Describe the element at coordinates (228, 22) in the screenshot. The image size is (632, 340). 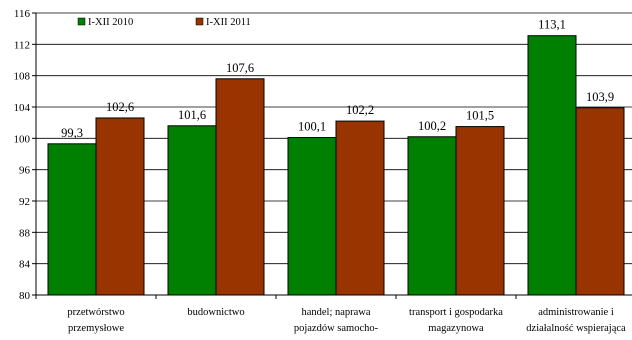
I see `legend-label: I-XII 2011` at that location.